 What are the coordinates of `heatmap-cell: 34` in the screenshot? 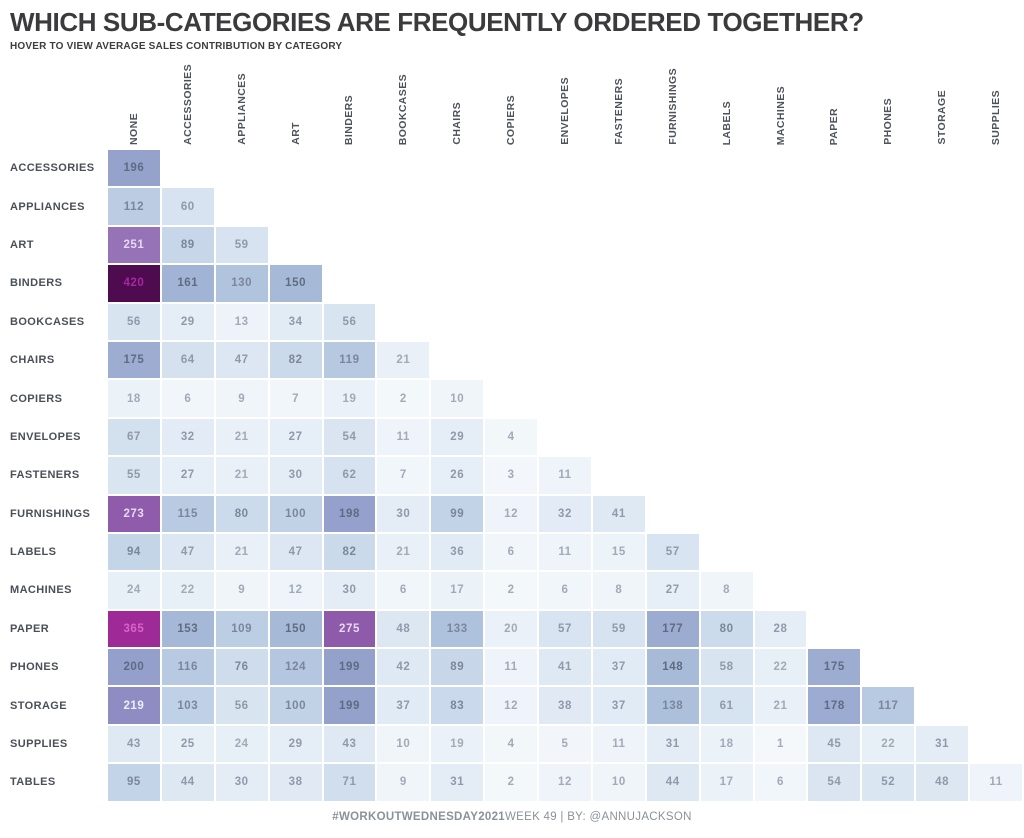 It's located at (295, 321).